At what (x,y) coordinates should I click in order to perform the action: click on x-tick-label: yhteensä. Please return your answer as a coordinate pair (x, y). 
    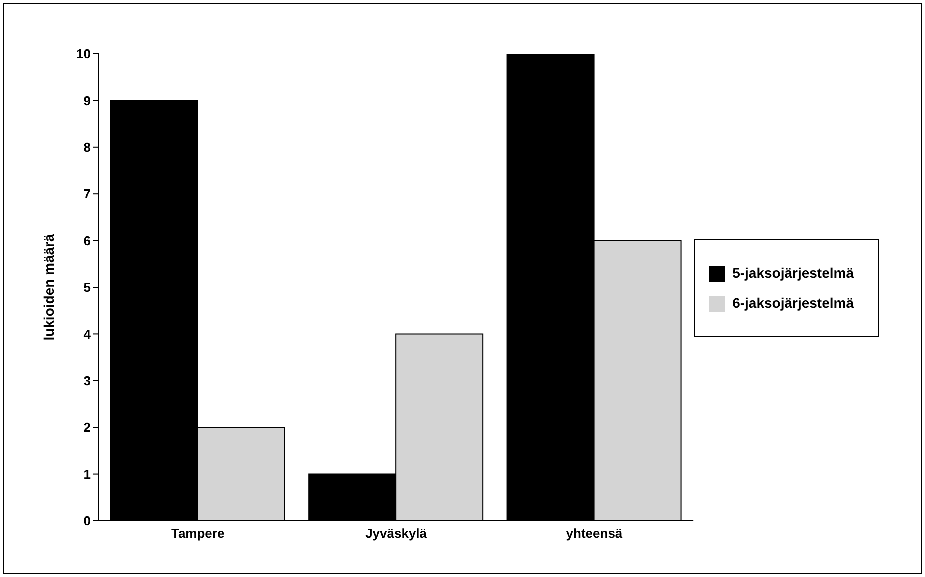
    Looking at the image, I should click on (595, 534).